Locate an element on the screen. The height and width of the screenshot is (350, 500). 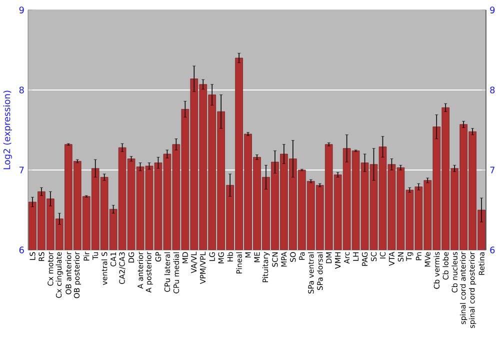
y-tick-label: 6 is located at coordinates (21, 250).